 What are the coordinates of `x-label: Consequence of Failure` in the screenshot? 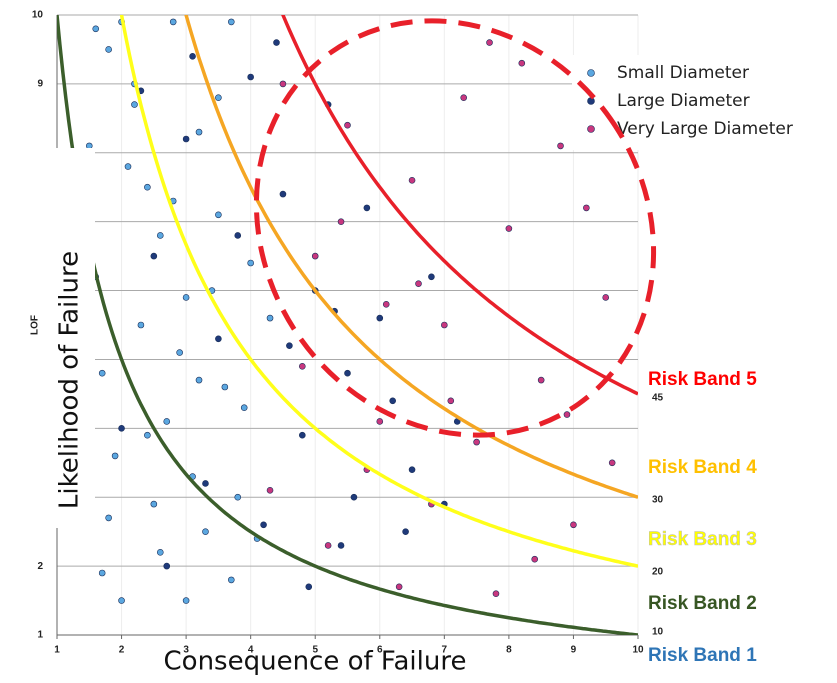 It's located at (315, 662).